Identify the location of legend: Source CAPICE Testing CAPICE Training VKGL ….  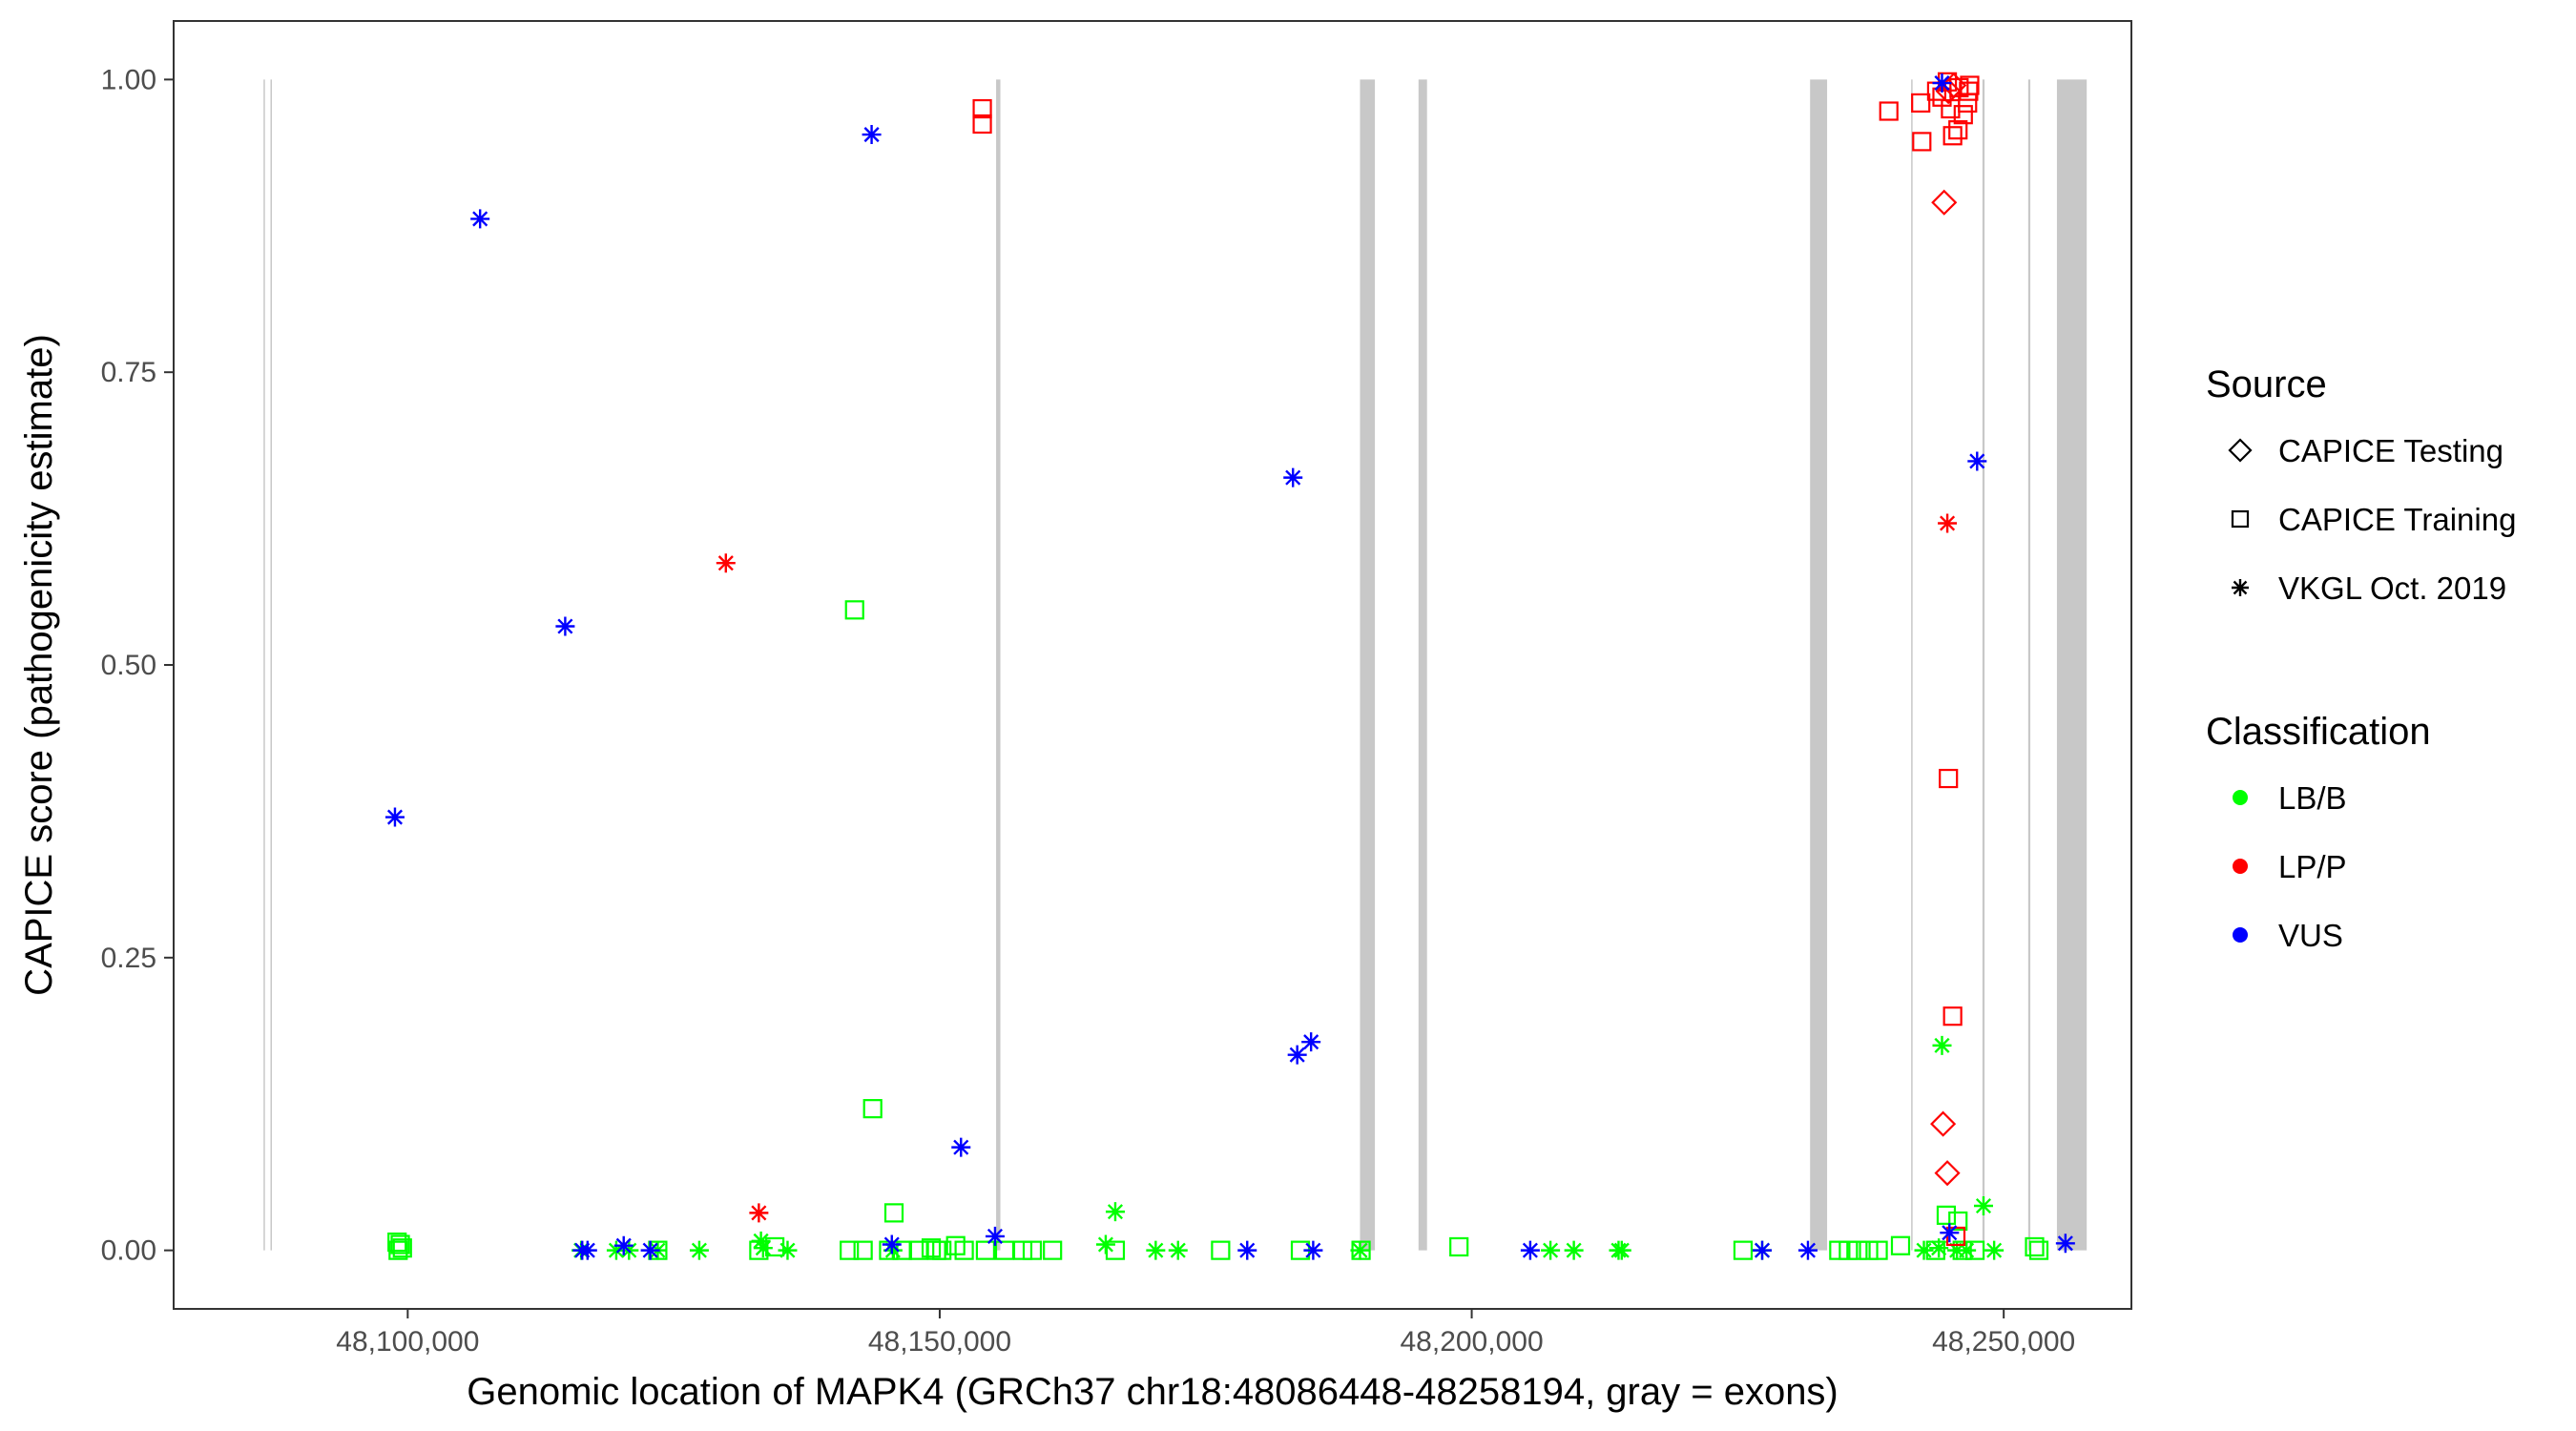
(2361, 658).